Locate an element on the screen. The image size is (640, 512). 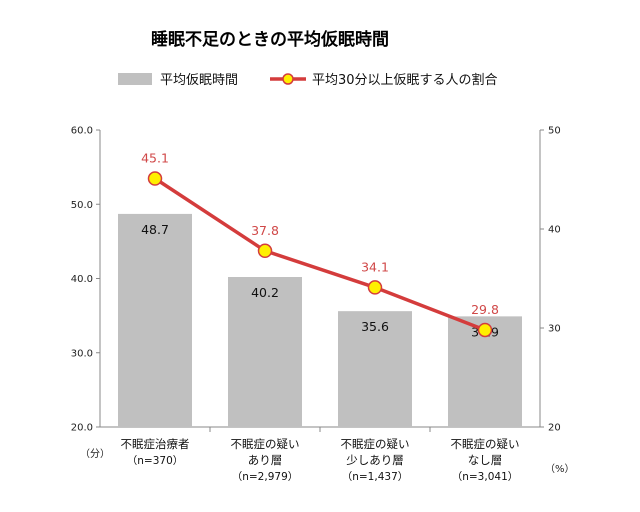
left-tick-label: 30.0 is located at coordinates (82, 353).